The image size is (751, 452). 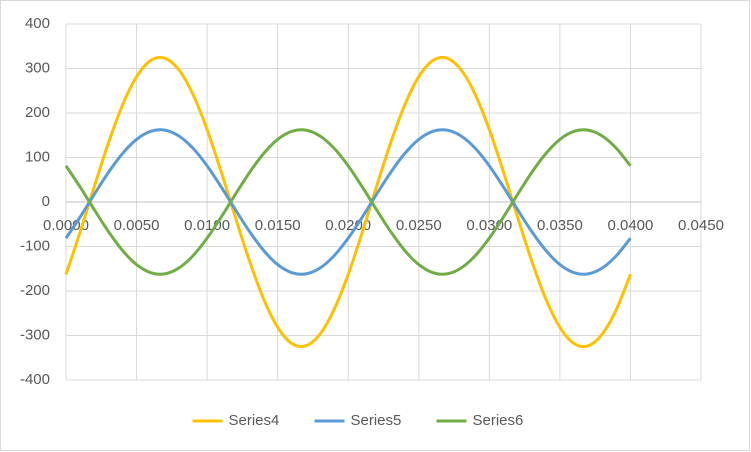 I want to click on x-tick-label: 0.0350, so click(x=560, y=225).